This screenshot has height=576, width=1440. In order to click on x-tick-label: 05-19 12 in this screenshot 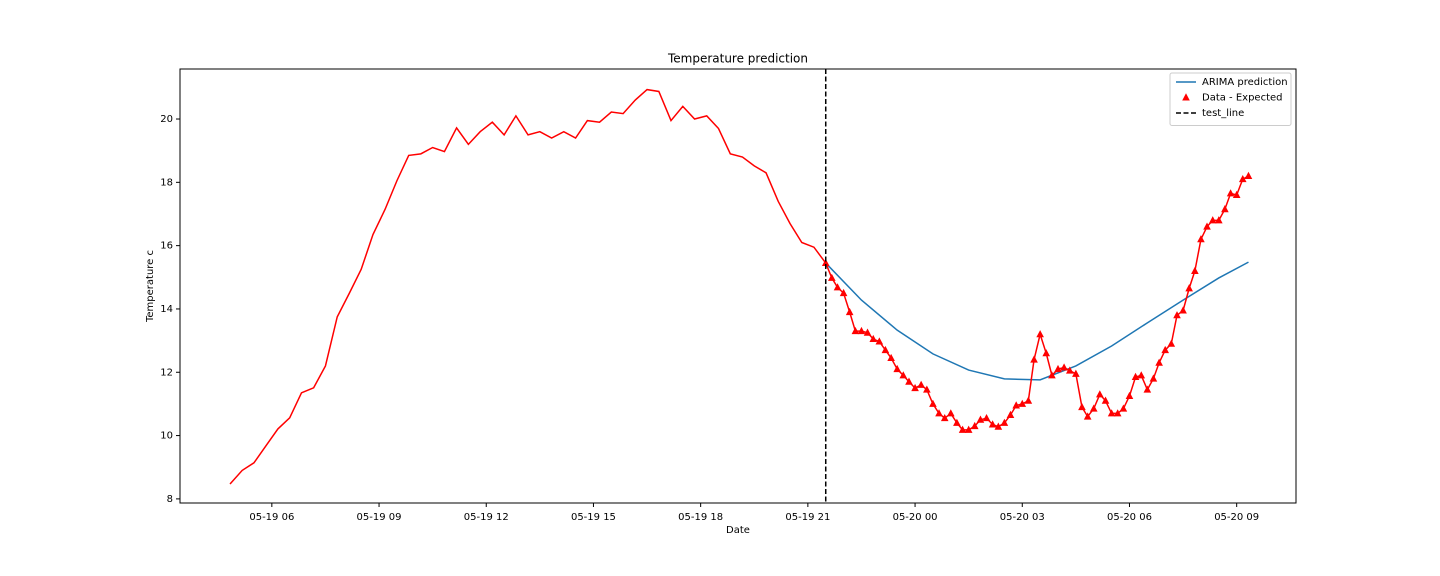, I will do `click(486, 517)`.